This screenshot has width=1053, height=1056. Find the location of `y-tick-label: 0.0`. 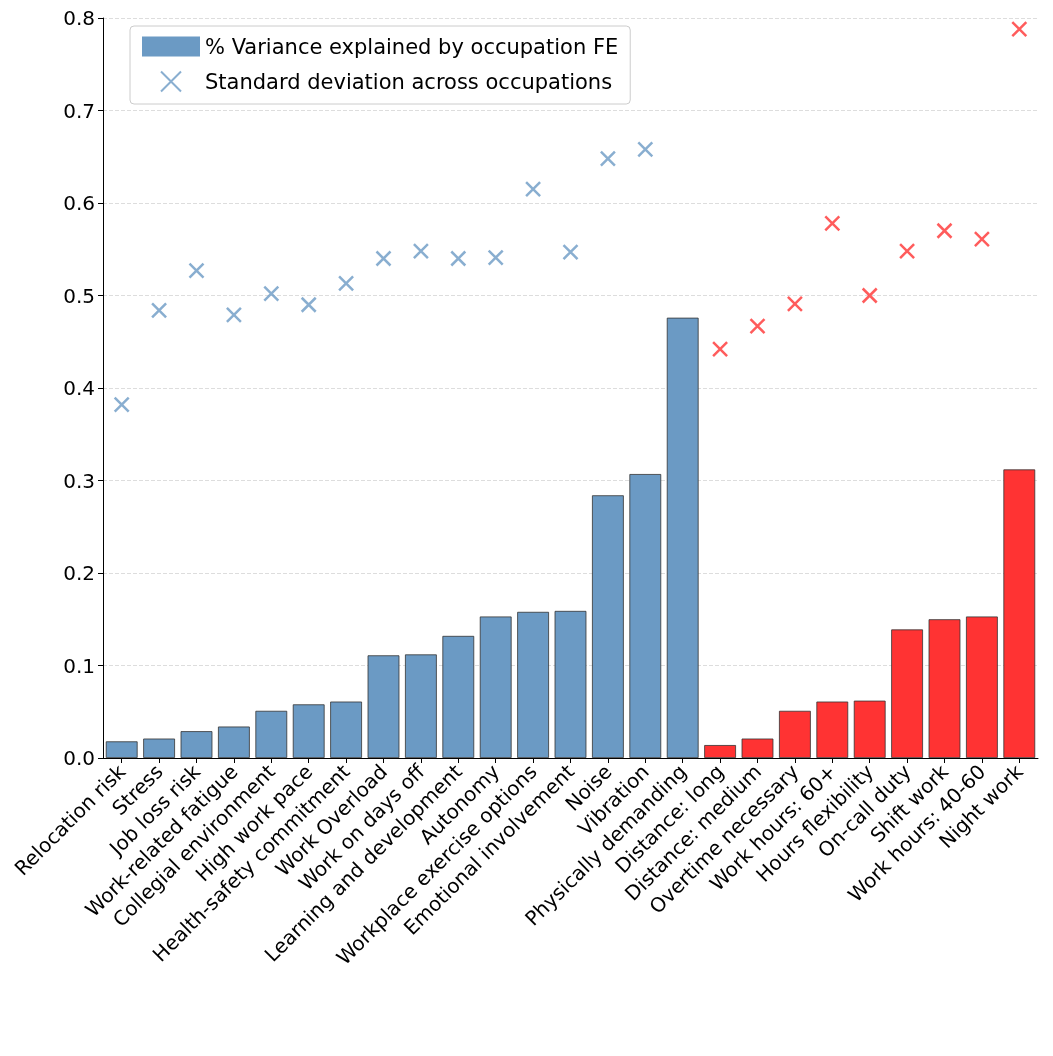

y-tick-label: 0.0 is located at coordinates (79, 758).